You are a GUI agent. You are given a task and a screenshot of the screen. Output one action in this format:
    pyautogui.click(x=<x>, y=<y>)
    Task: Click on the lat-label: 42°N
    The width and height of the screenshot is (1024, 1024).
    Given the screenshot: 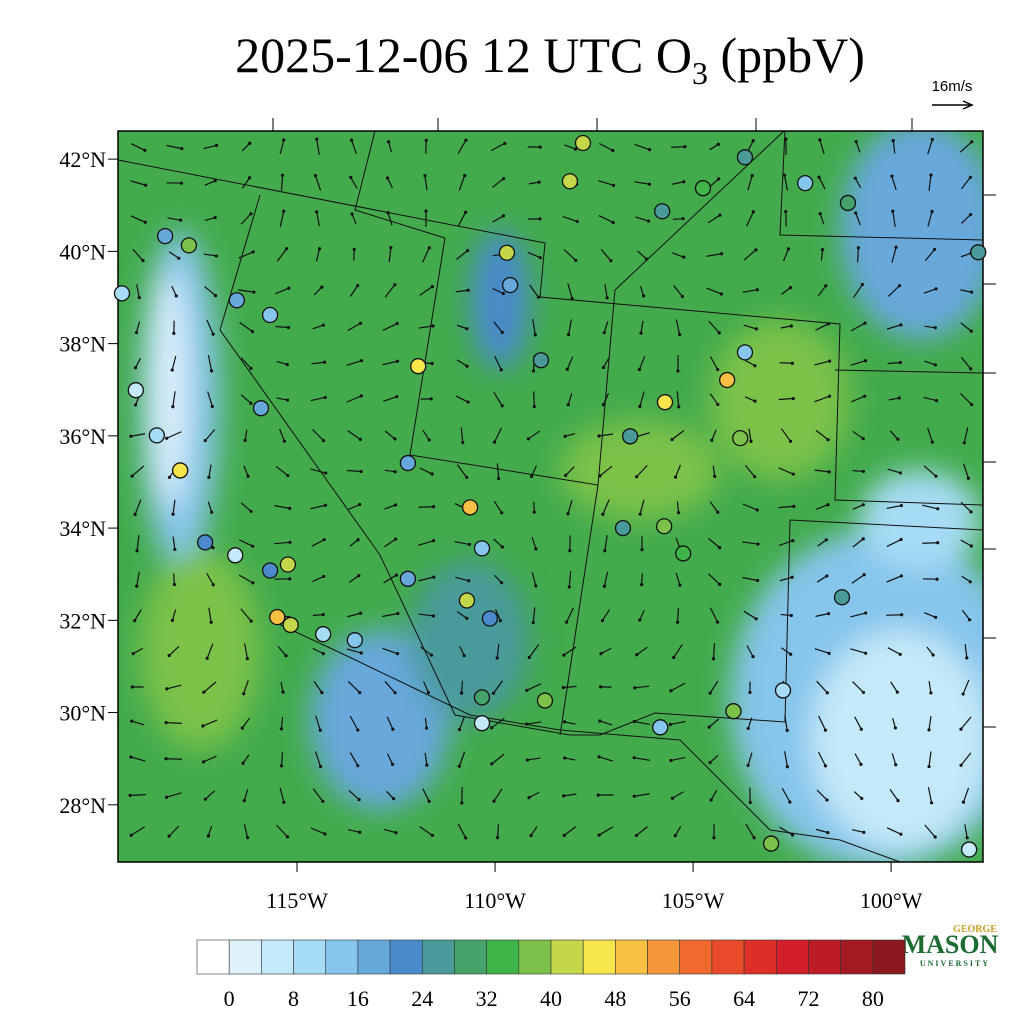 What is the action you would take?
    pyautogui.click(x=82, y=159)
    